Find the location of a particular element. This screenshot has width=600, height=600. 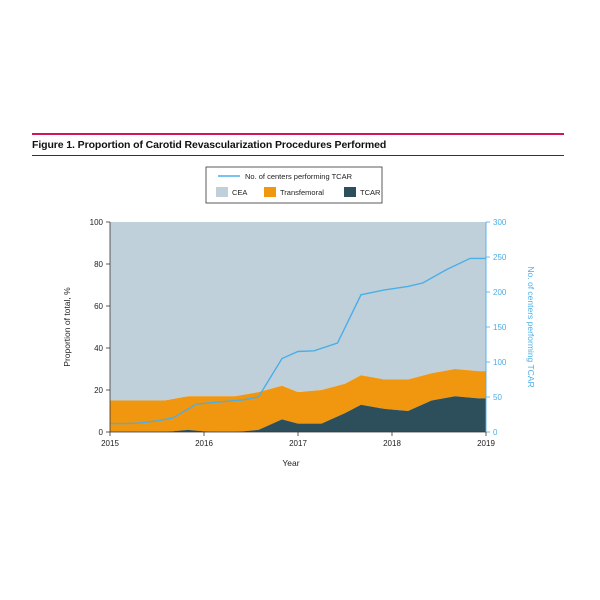

area-tcar is located at coordinates (298, 414).